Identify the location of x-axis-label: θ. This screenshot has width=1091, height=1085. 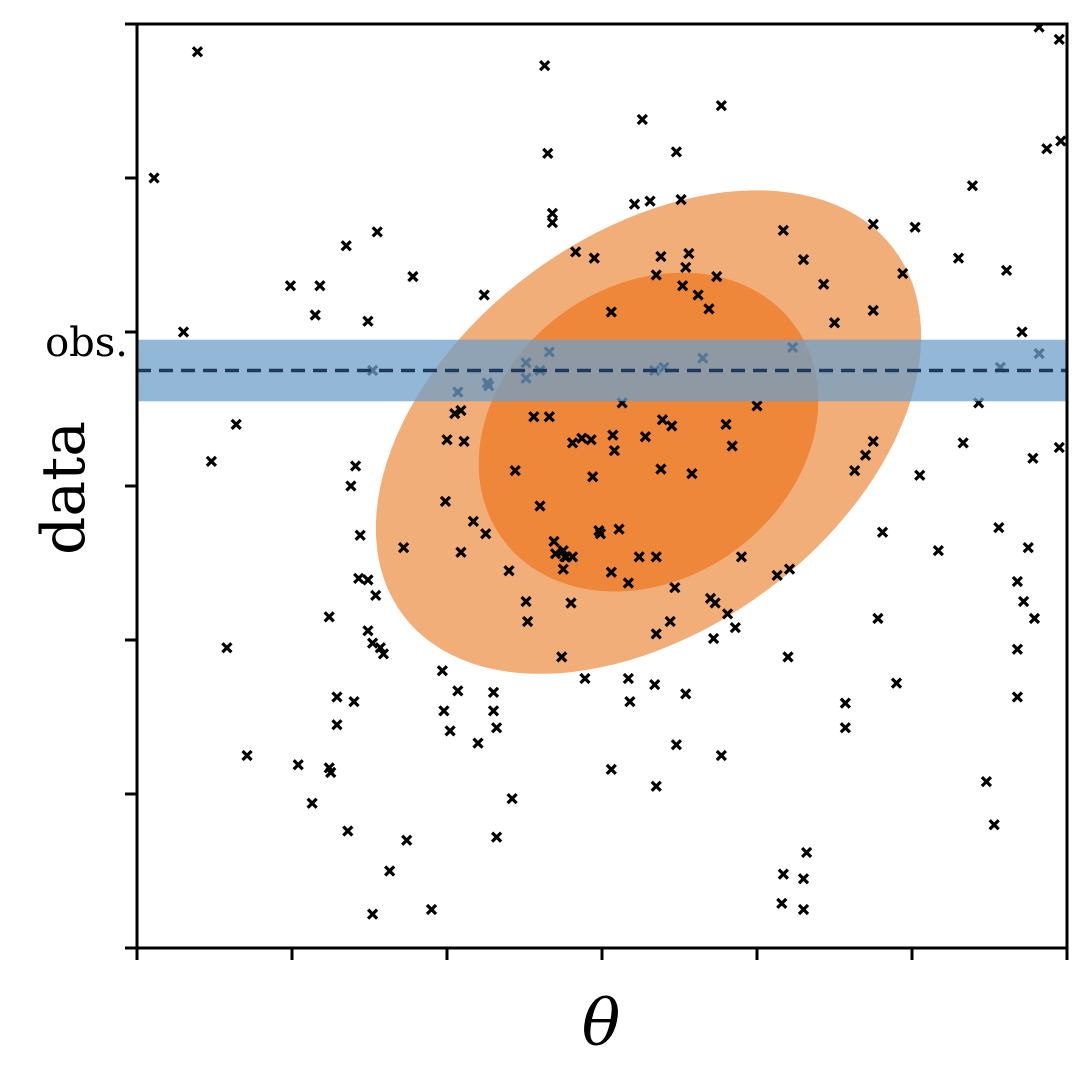
(601, 1024).